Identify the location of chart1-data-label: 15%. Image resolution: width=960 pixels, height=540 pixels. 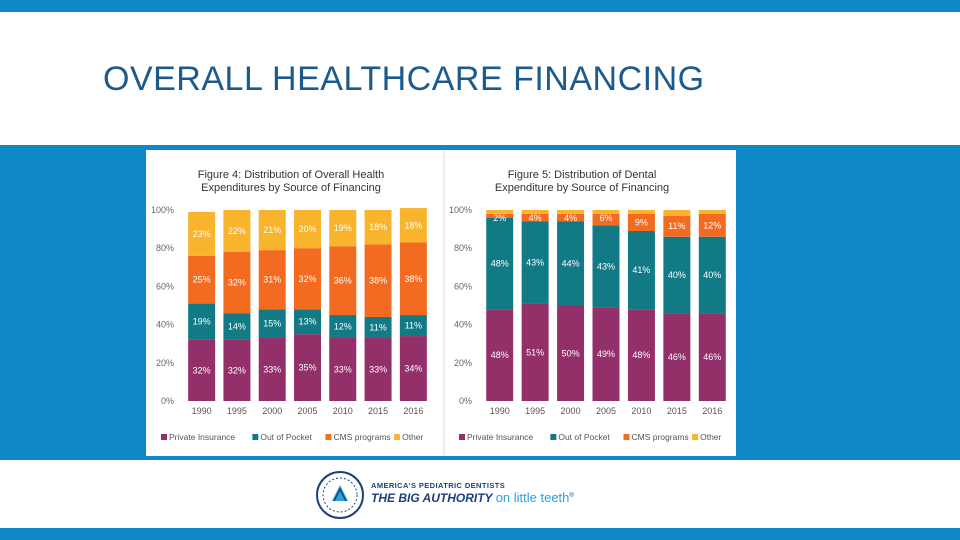
(272, 324).